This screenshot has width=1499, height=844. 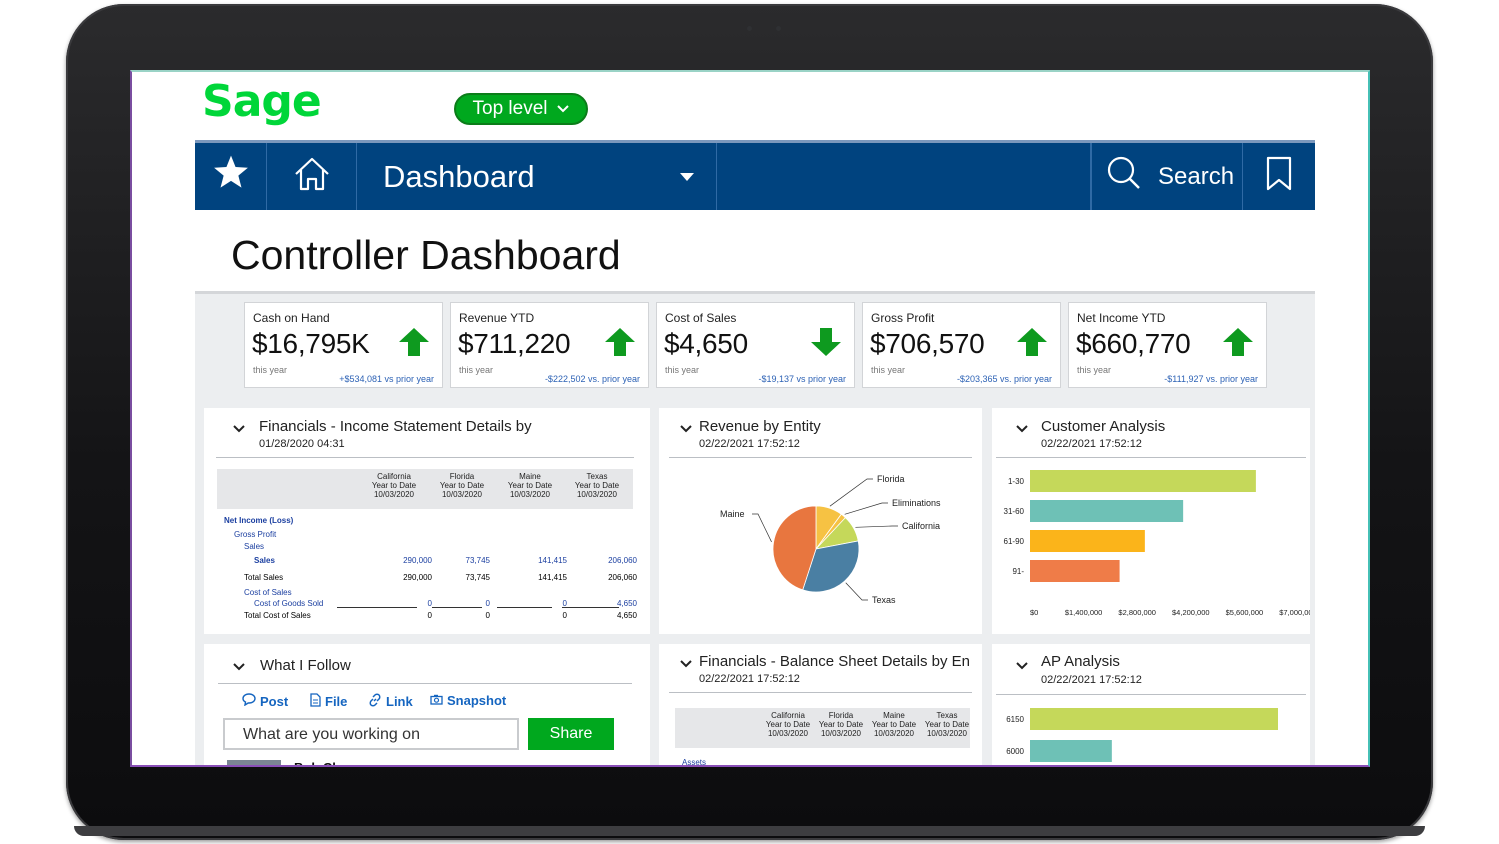 What do you see at coordinates (371, 734) in the screenshot?
I see `status-input: What are you working on` at bounding box center [371, 734].